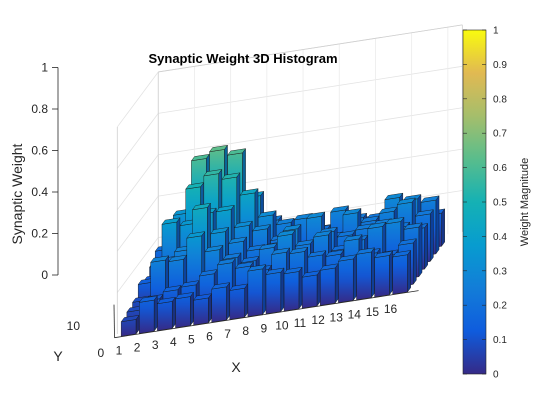  I want to click on y-tick-label: 10, so click(74, 326).